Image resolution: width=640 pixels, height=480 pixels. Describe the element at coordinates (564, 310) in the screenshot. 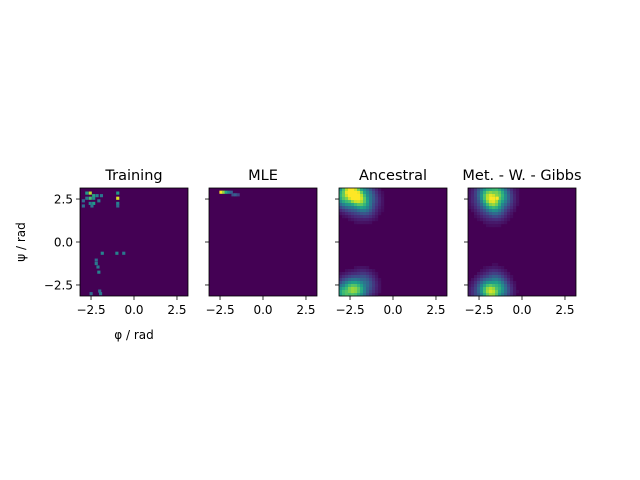

I see `x-tick-label: 2.5` at that location.